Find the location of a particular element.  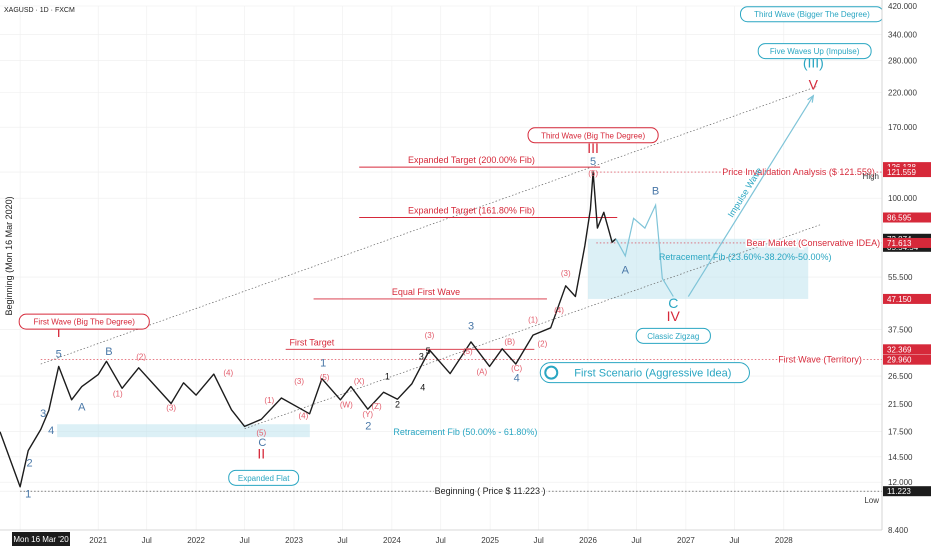

dotted-level-label: Price Invalidation Analysis ($ 121.559) is located at coordinates (798, 172).